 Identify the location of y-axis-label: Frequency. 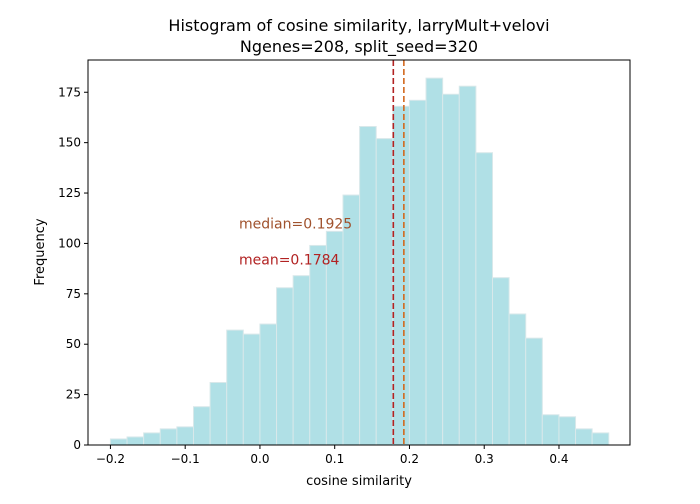
(40, 251).